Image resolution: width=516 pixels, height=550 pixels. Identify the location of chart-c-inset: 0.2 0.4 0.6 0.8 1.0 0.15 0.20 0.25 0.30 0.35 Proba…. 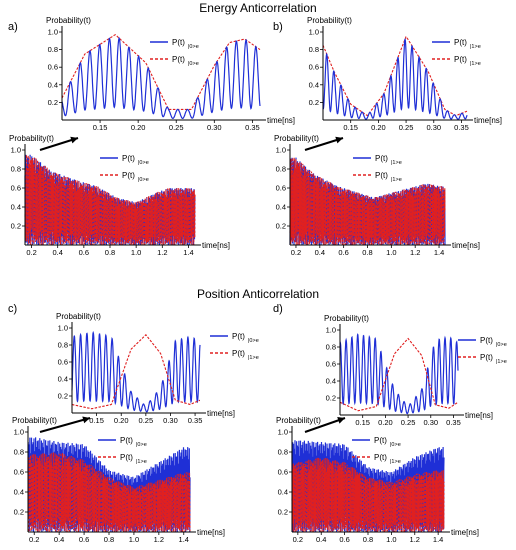
(157, 368).